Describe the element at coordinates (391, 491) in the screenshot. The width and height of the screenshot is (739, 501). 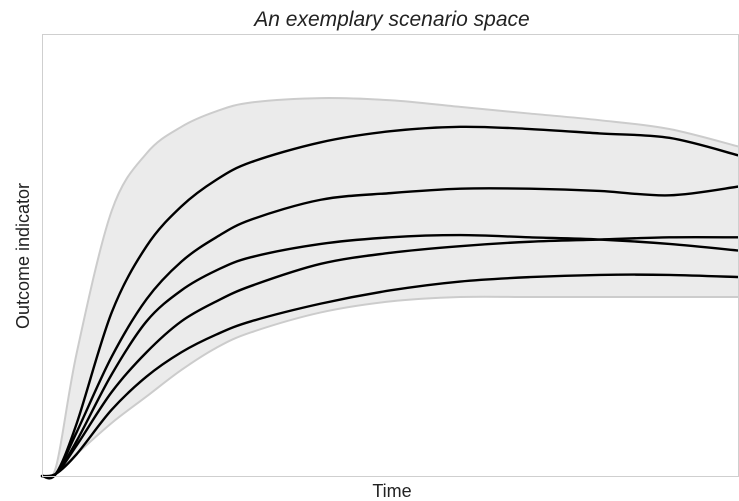
I see `x-axis-label: Time` at that location.